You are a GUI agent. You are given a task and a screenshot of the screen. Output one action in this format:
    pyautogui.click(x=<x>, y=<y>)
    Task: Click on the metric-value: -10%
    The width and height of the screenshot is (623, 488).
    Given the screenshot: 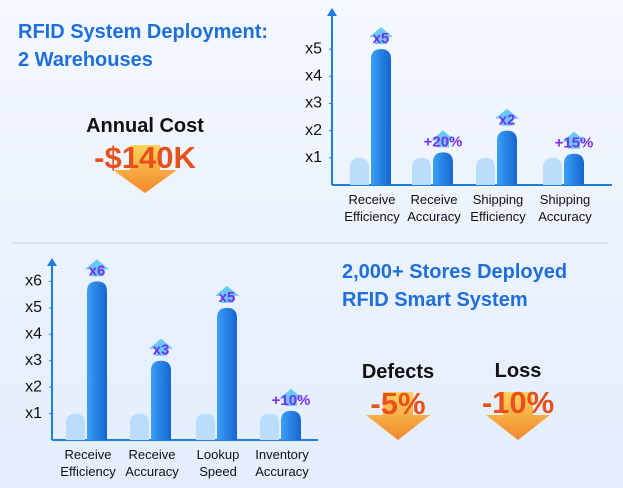 What is the action you would take?
    pyautogui.click(x=518, y=402)
    